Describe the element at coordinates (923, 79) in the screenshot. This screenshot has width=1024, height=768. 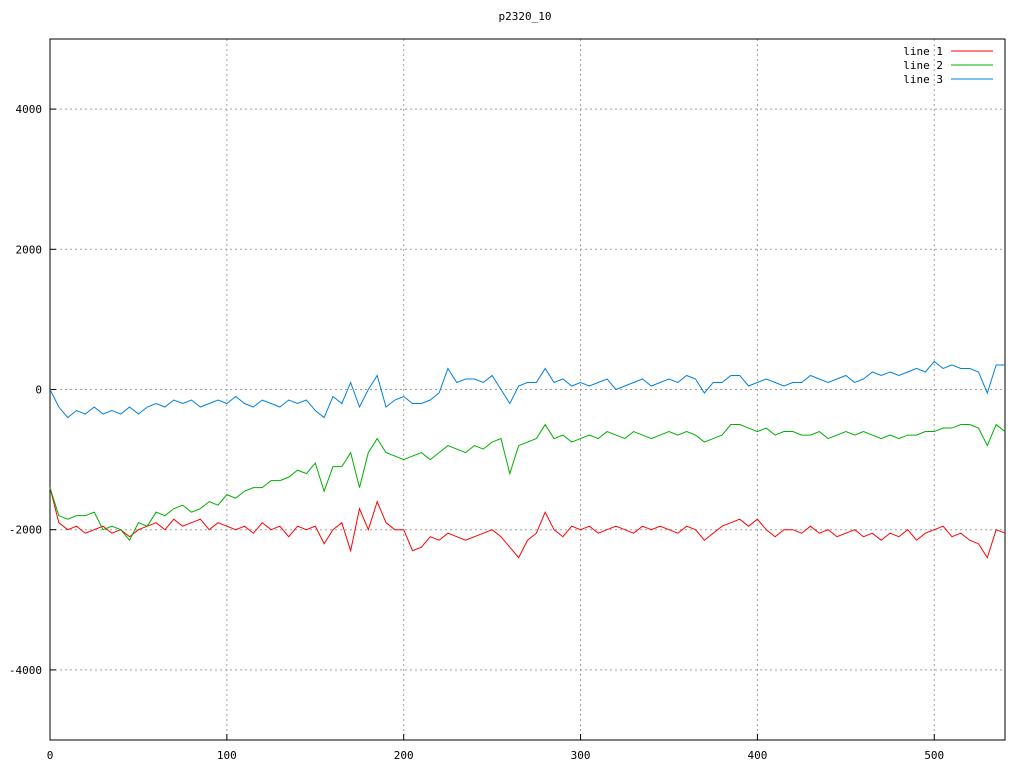
I see `legend-label: line 3` at that location.